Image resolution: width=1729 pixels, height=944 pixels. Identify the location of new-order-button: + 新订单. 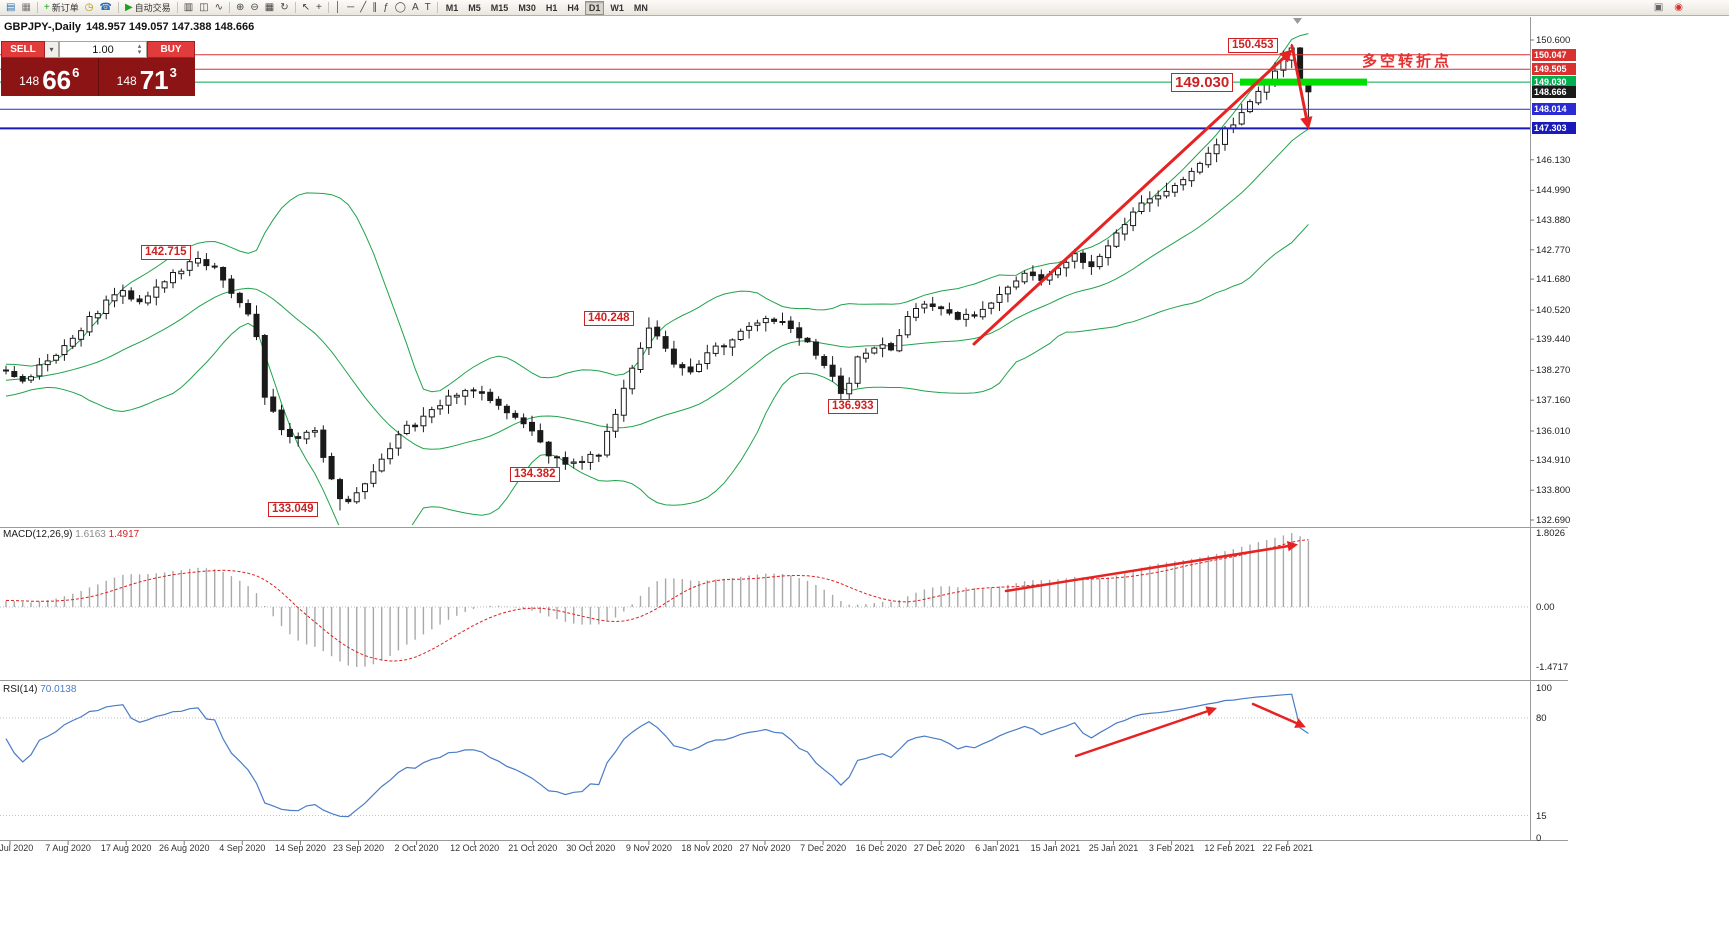
(61, 8).